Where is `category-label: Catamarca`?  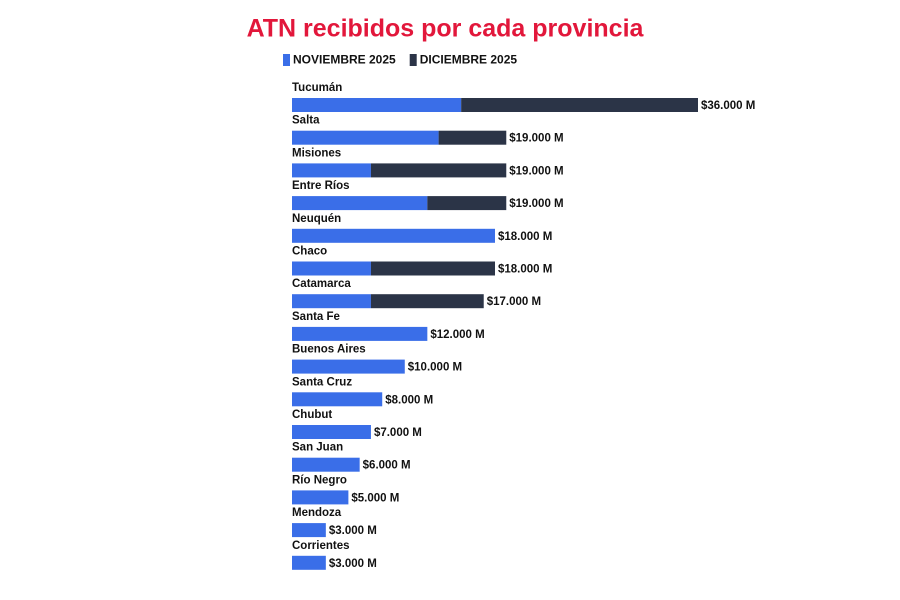 category-label: Catamarca is located at coordinates (321, 284).